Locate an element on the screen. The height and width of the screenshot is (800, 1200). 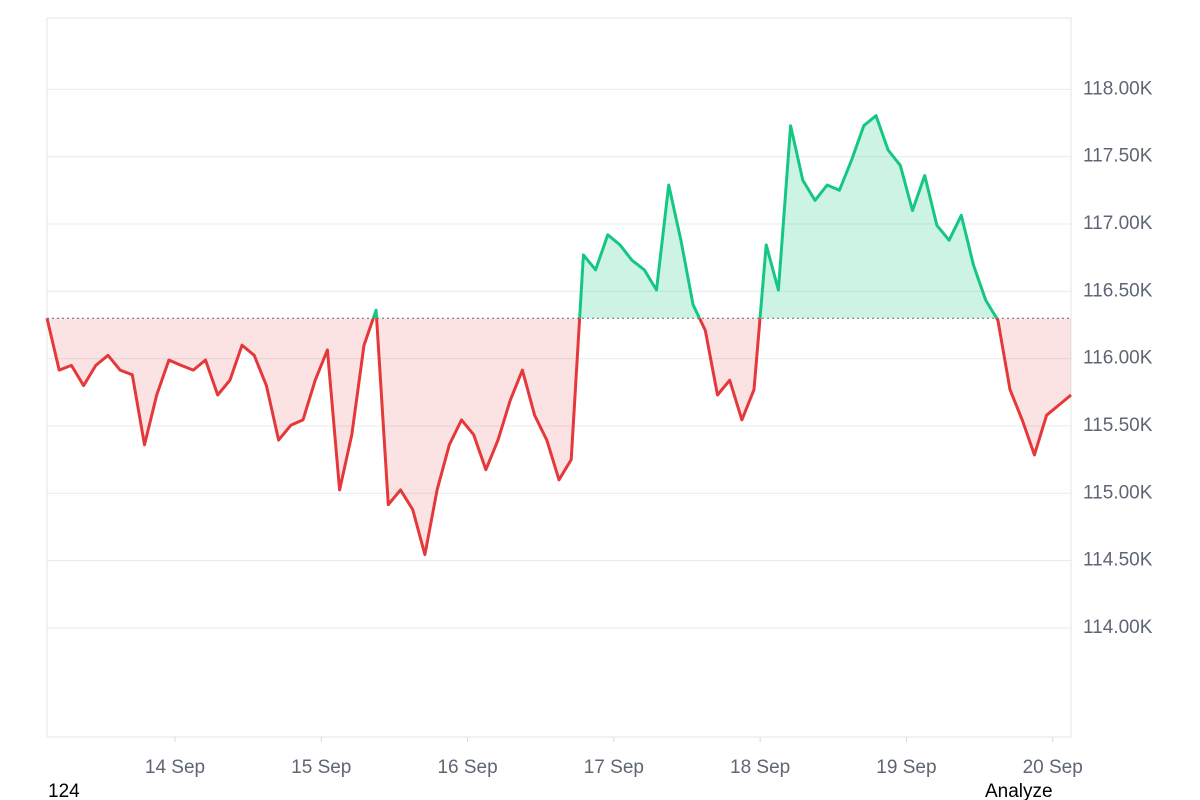
footer-left: 124 is located at coordinates (64, 790).